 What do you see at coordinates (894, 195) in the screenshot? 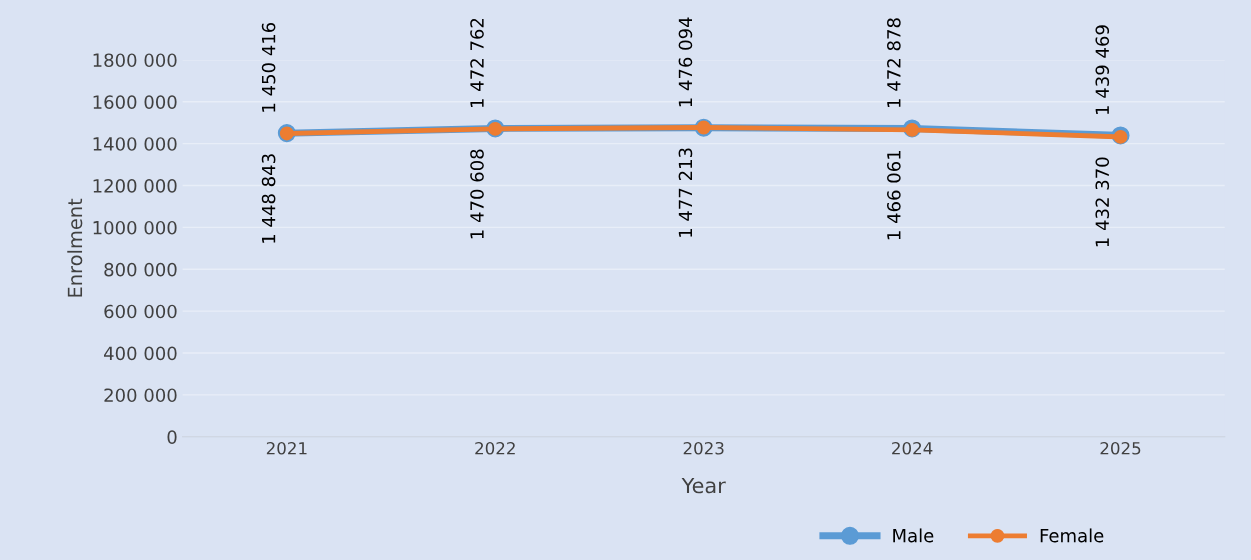
I see `data-label: 1 466 061` at bounding box center [894, 195].